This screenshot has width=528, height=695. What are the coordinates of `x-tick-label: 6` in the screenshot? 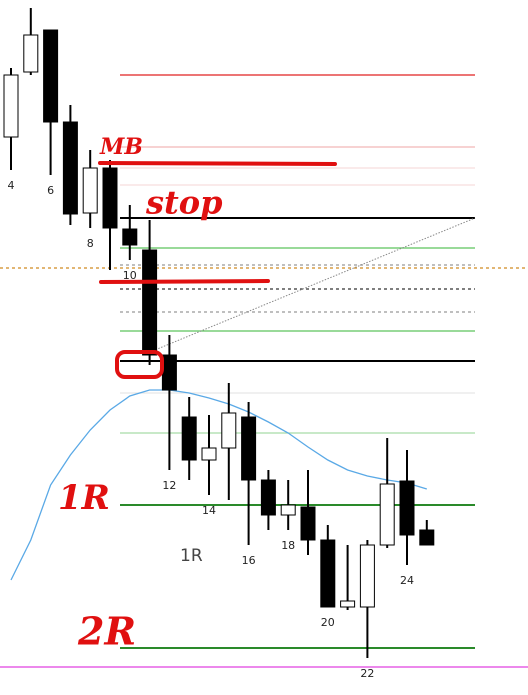 It's located at (50, 190).